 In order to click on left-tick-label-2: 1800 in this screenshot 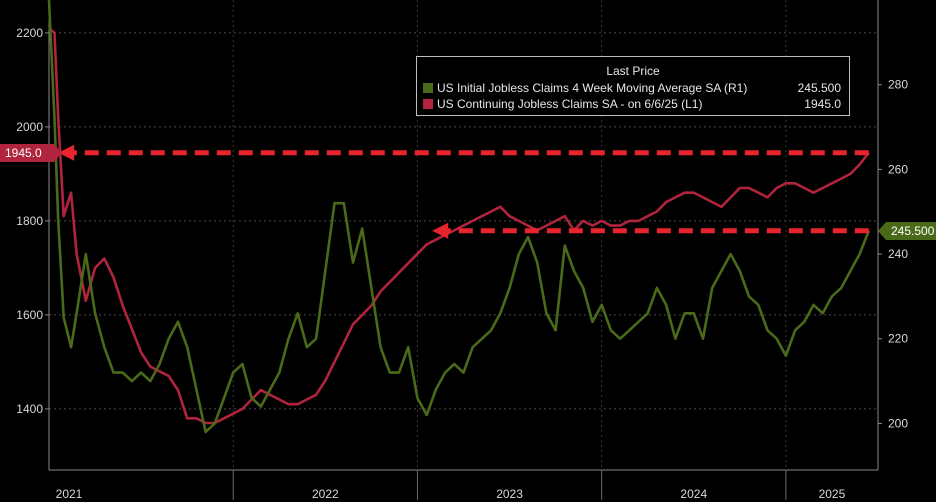, I will do `click(29, 221)`.